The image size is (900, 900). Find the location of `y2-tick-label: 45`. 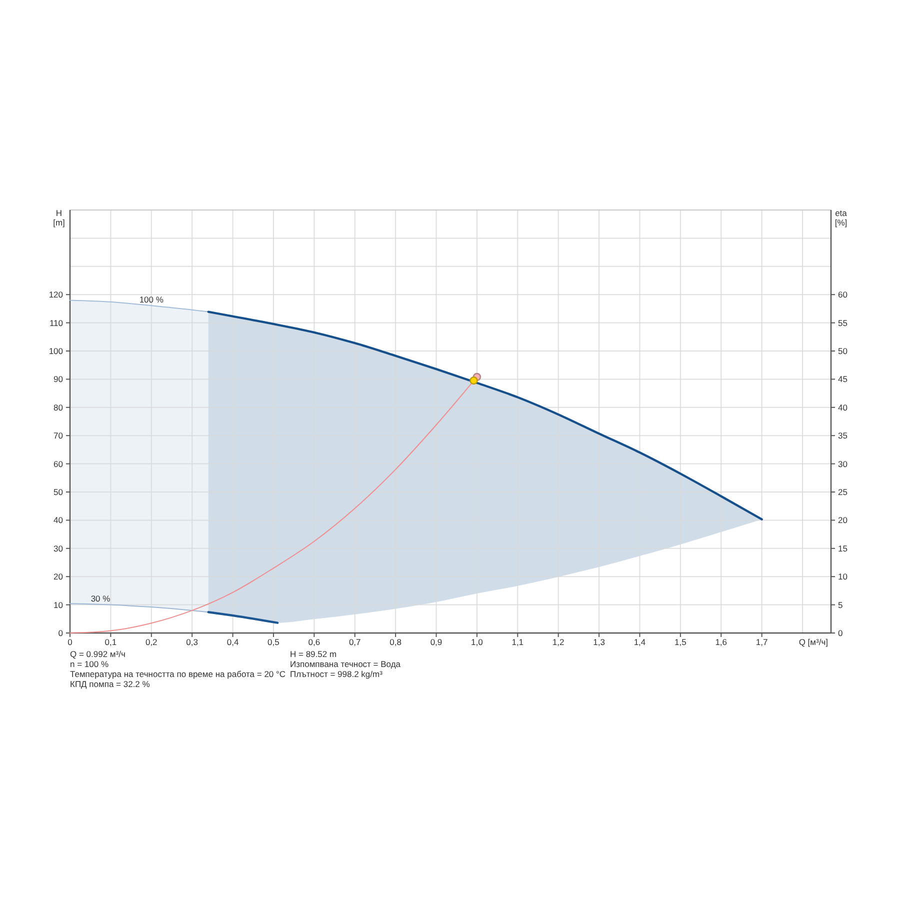

y2-tick-label: 45 is located at coordinates (843, 379).